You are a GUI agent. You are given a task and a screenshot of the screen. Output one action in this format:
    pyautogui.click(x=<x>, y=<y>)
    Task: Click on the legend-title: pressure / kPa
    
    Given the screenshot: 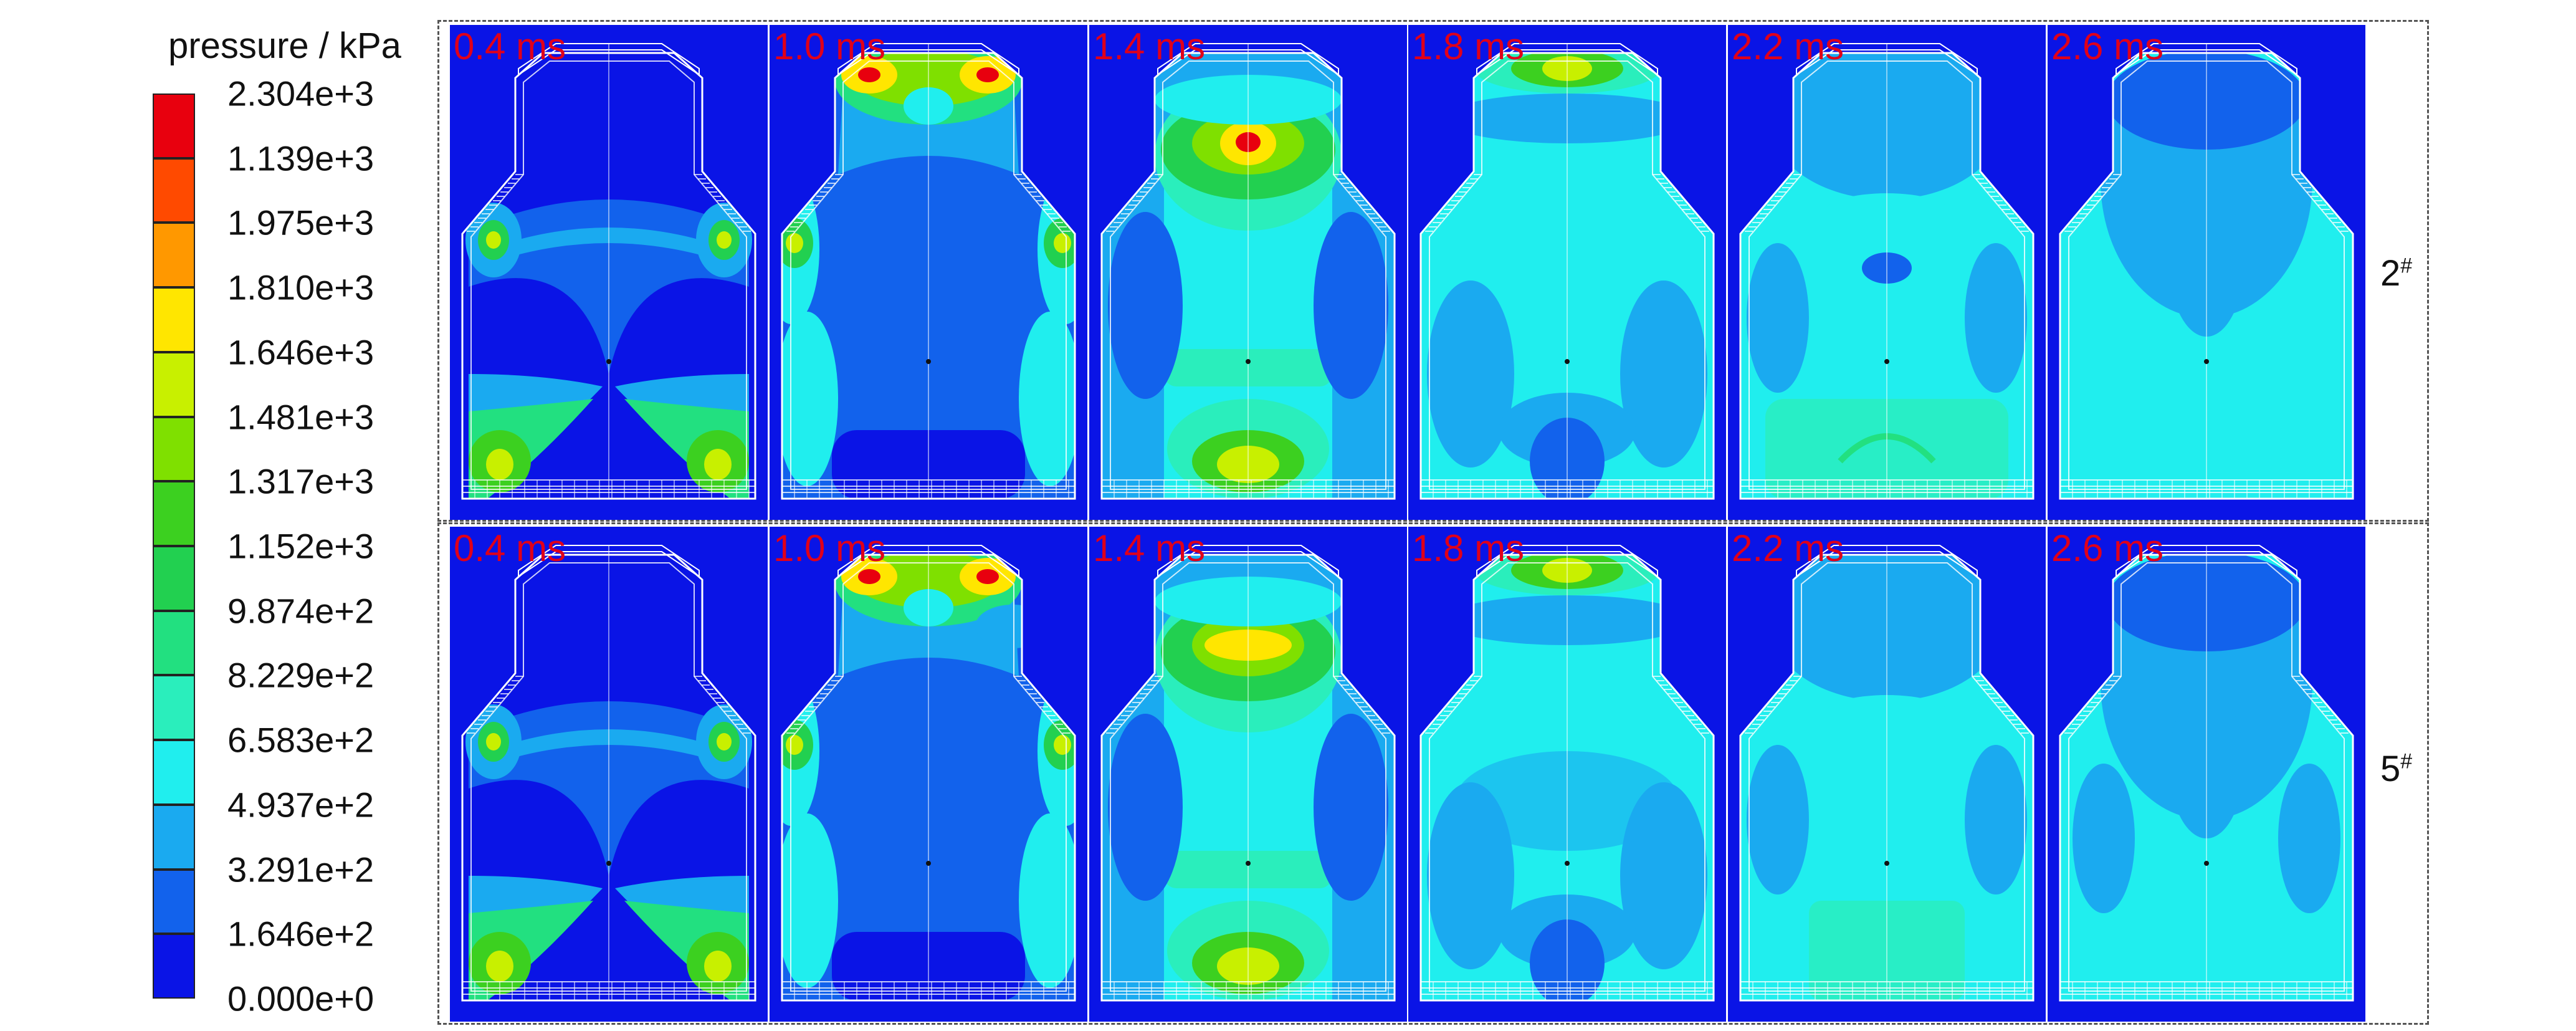 What is the action you would take?
    pyautogui.click(x=284, y=46)
    